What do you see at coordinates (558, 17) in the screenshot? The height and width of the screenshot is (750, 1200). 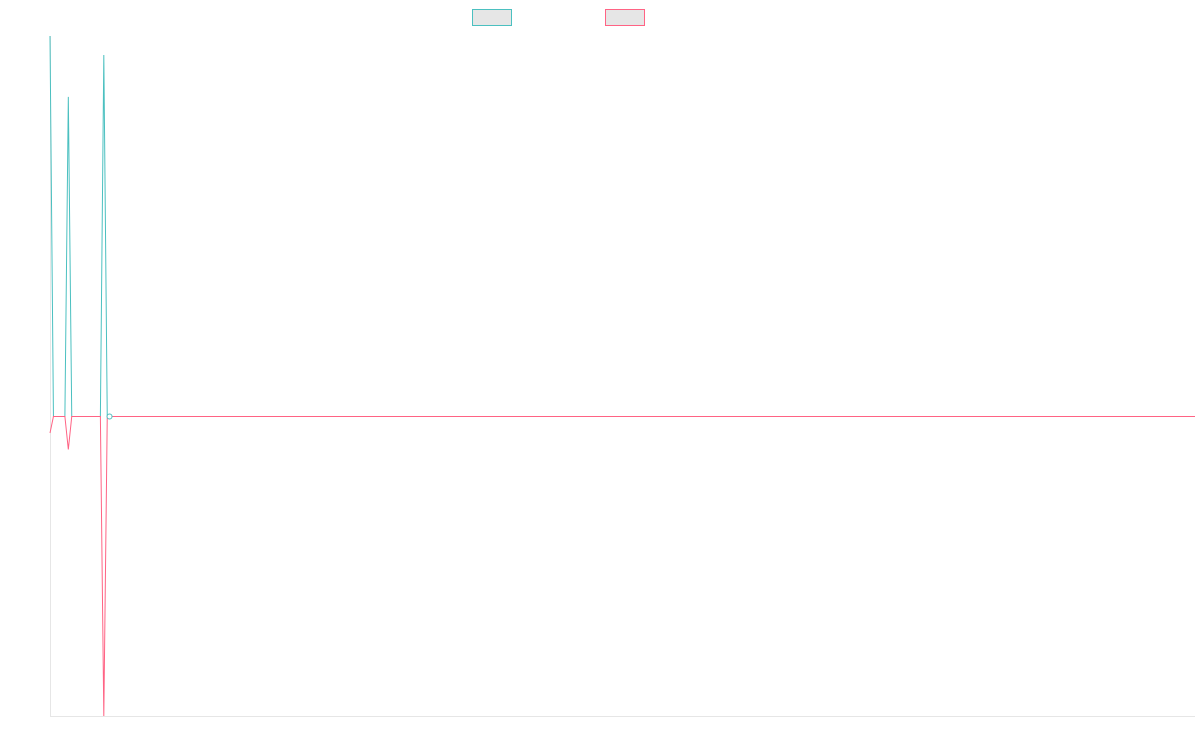 I see `legend` at bounding box center [558, 17].